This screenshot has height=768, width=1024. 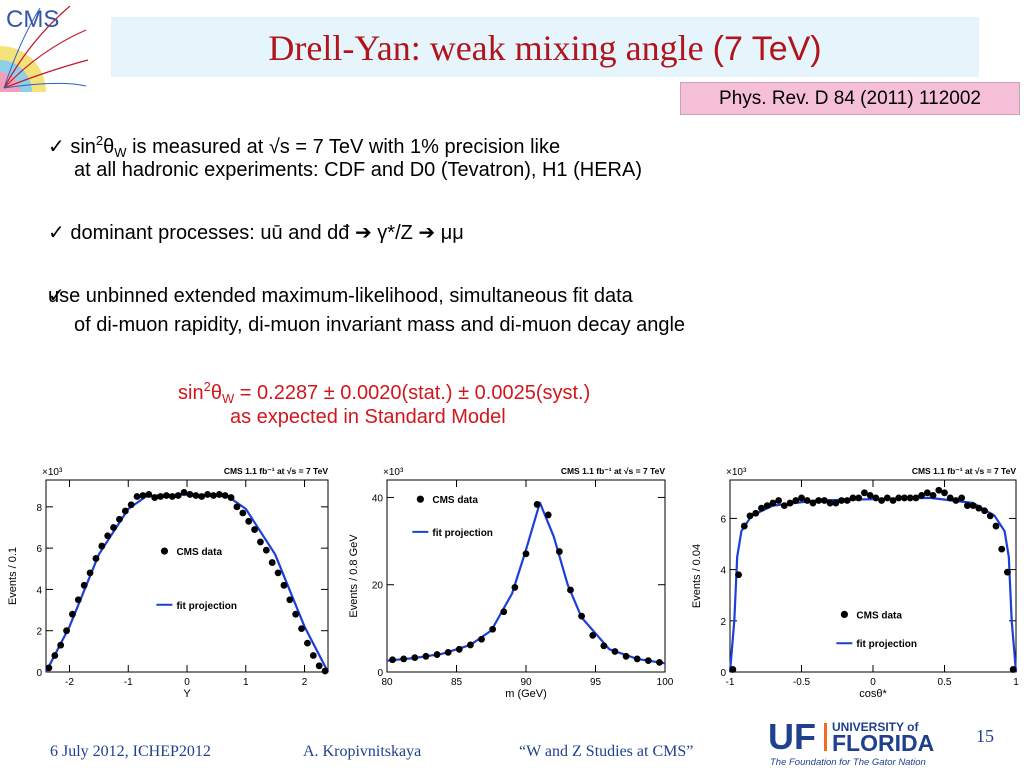 I want to click on arrow-icon: ➔, so click(x=363, y=233).